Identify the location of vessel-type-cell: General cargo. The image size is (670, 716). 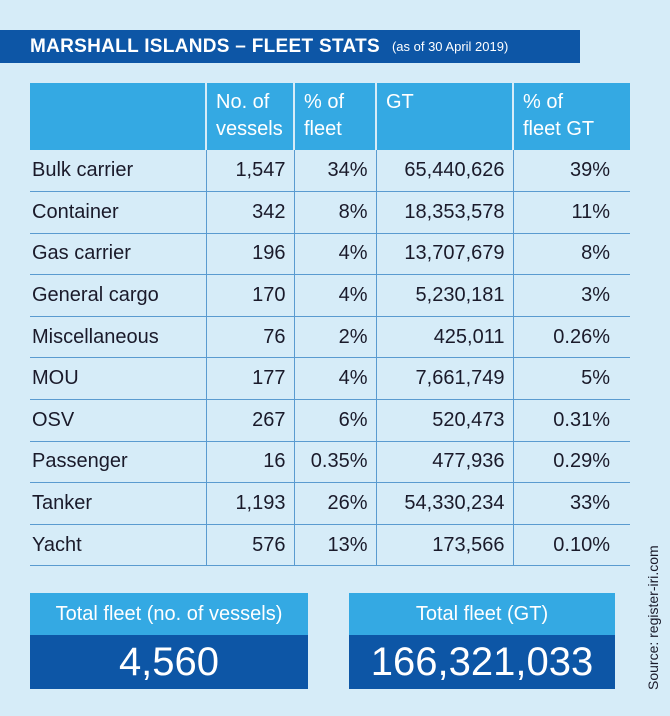
(118, 295).